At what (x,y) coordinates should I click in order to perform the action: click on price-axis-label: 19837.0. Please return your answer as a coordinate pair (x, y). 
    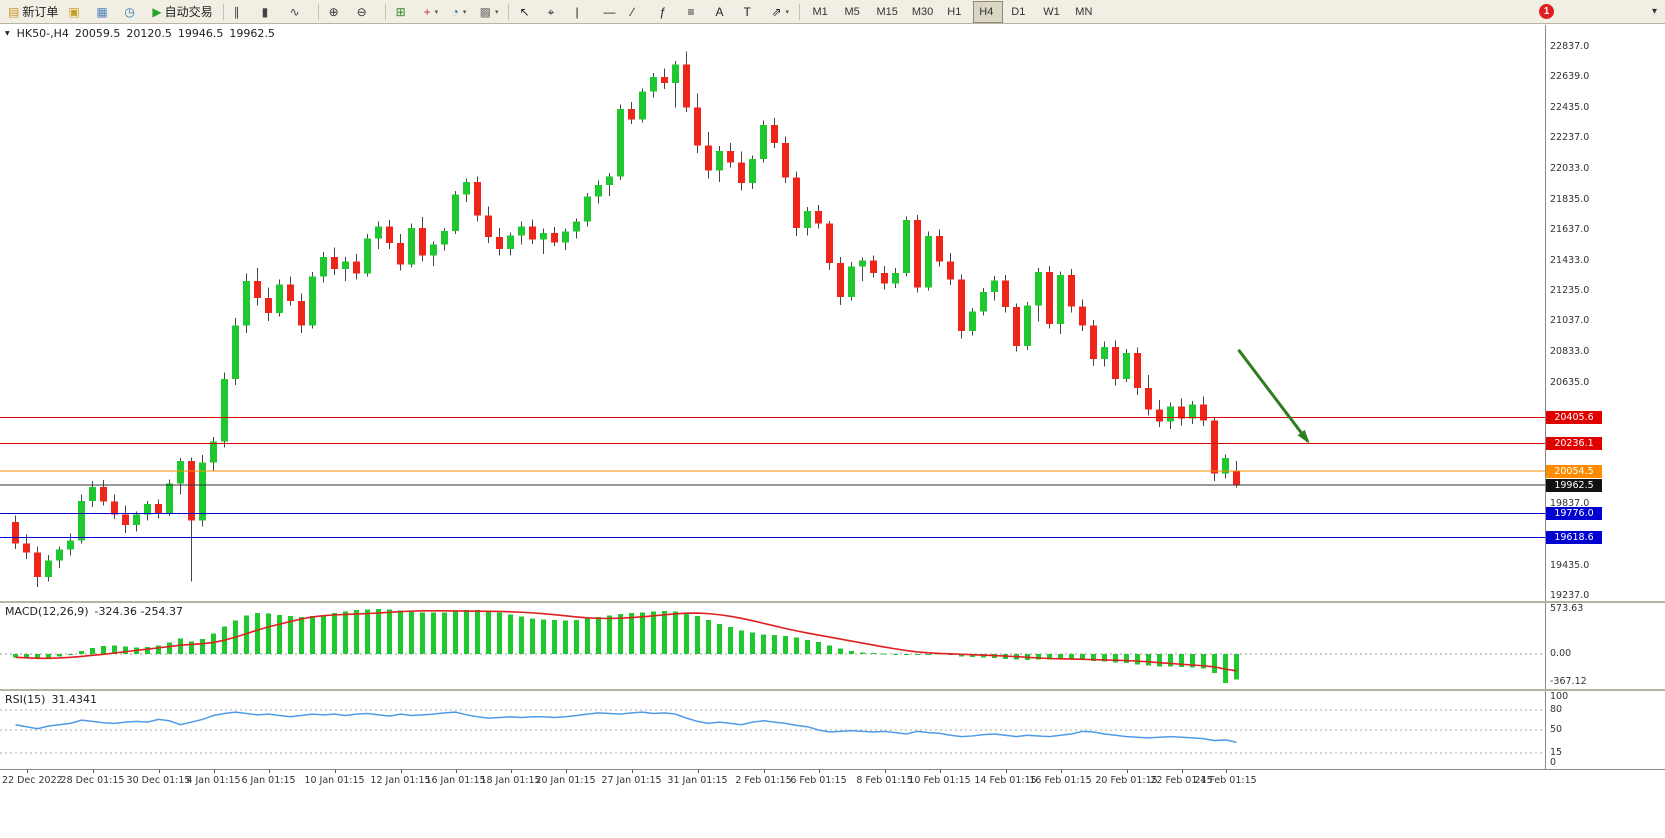
    Looking at the image, I should click on (1570, 504).